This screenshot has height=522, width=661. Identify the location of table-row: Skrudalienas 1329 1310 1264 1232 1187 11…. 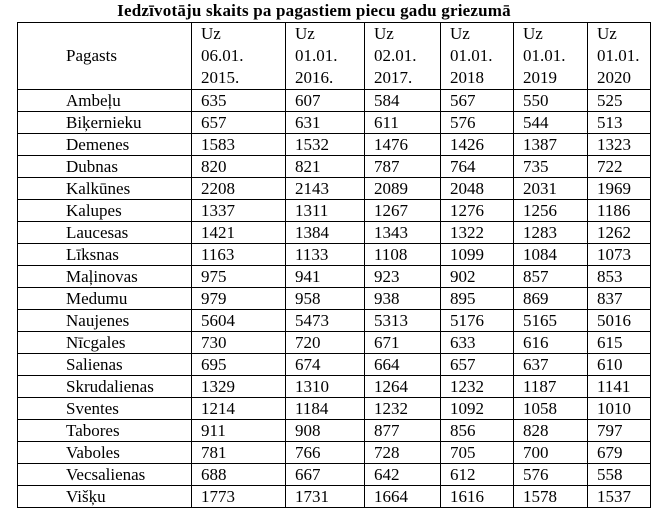
(334, 386).